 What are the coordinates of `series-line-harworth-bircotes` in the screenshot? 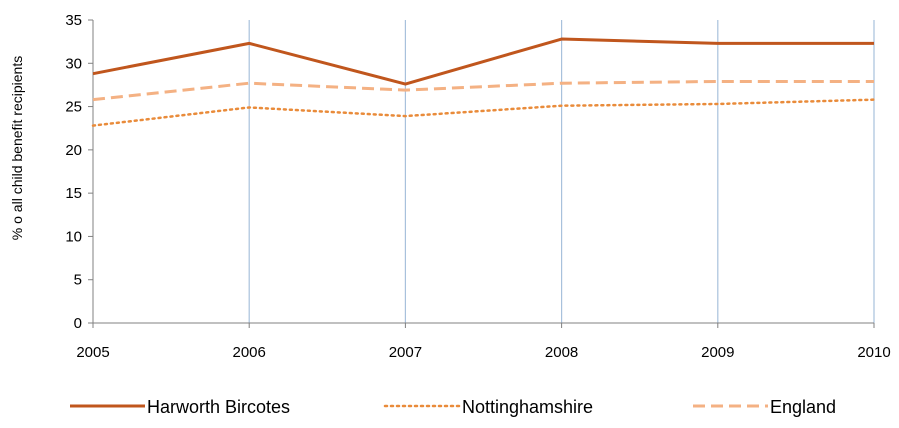 It's located at (483, 61).